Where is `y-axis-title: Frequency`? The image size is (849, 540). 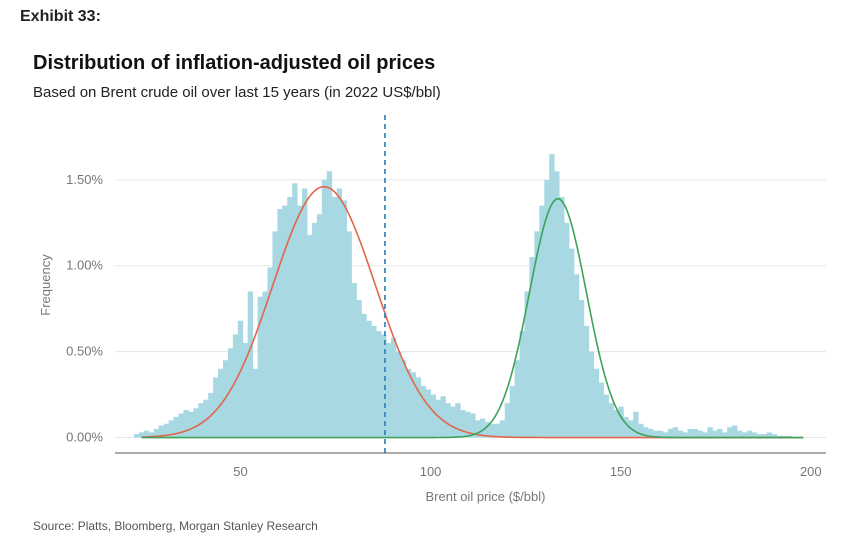
y-axis-title: Frequency is located at coordinates (45, 285).